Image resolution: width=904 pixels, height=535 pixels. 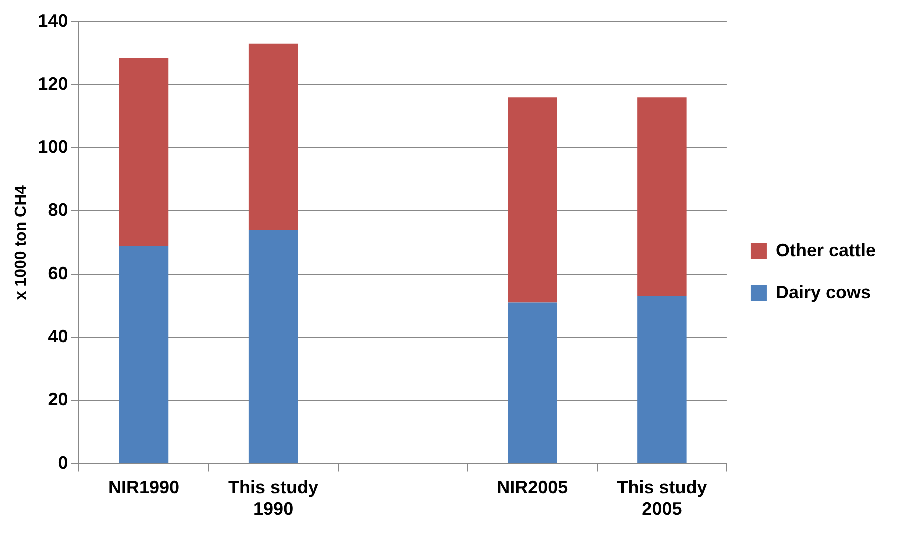 I want to click on y-tick-label: 60, so click(x=58, y=273).